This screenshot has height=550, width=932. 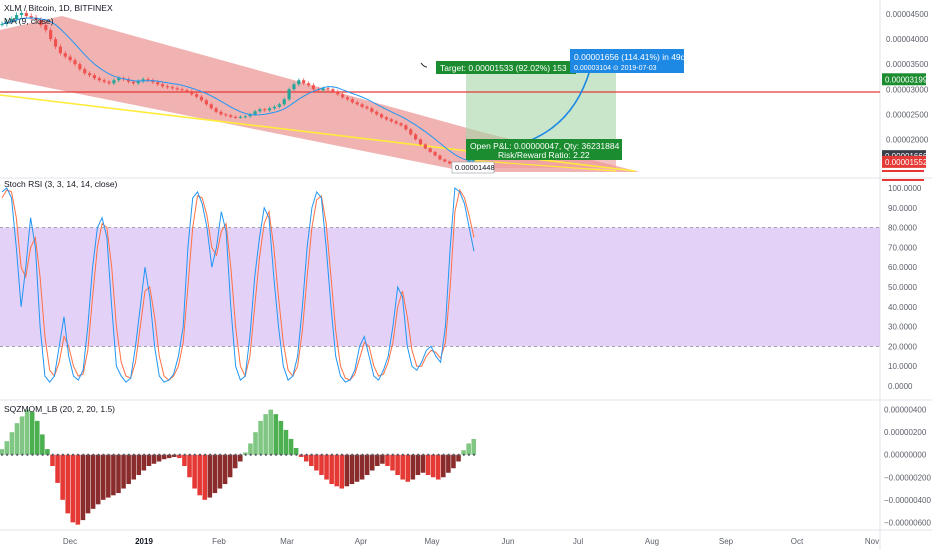 What do you see at coordinates (726, 541) in the screenshot?
I see `time-tick-label: Sep` at bounding box center [726, 541].